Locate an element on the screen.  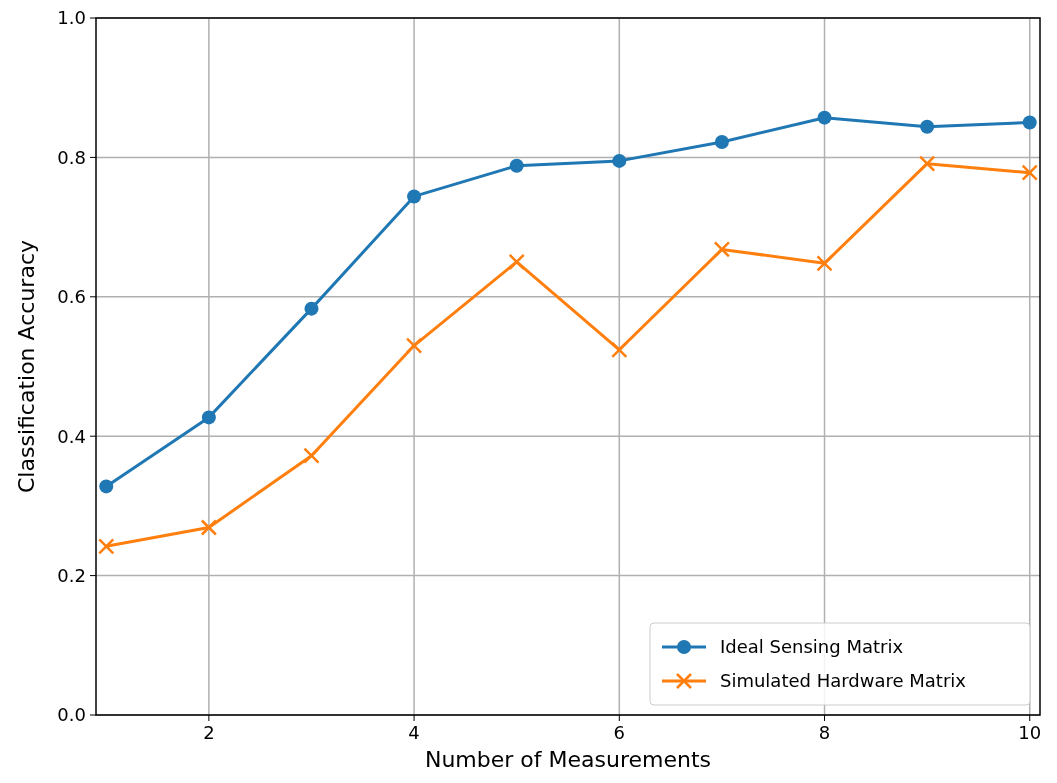
x-axis-title: Number of Measurements is located at coordinates (568, 759).